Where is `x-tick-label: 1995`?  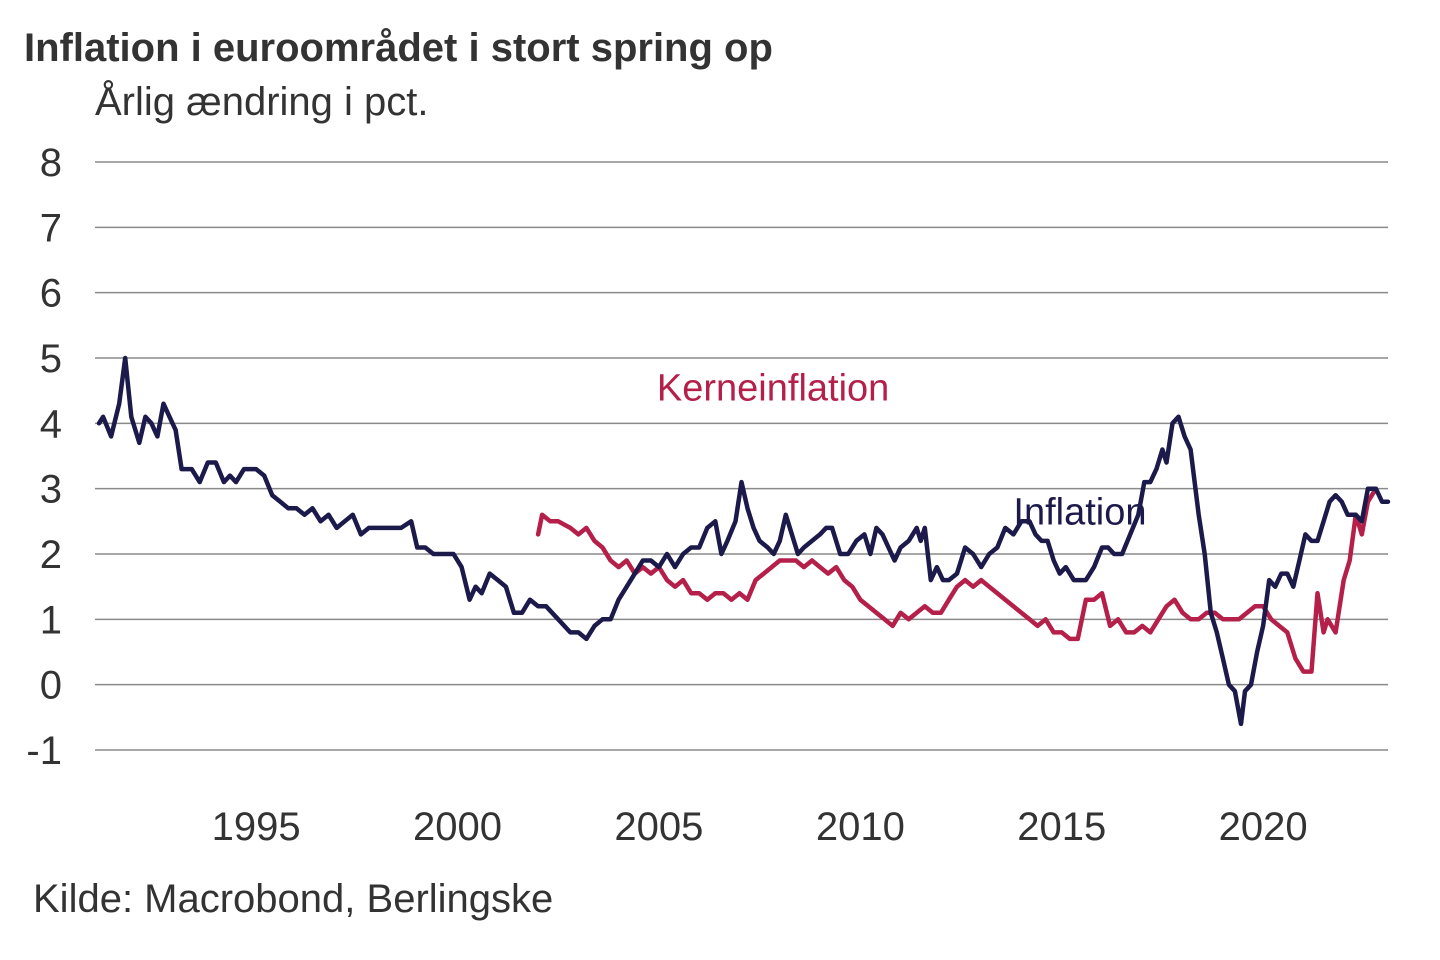 x-tick-label: 1995 is located at coordinates (256, 827).